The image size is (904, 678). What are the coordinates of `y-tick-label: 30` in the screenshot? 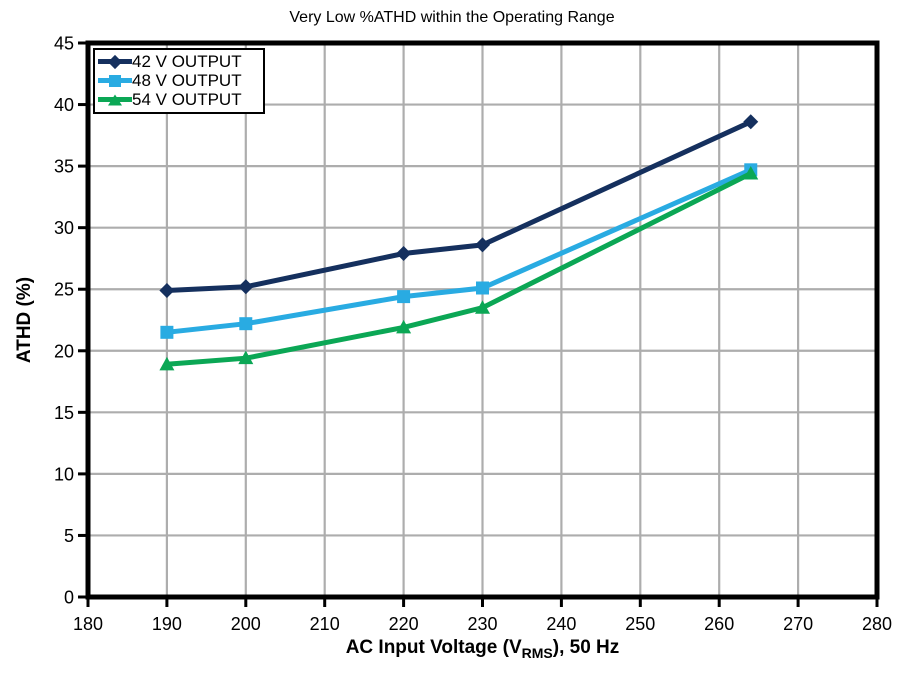 It's located at (64, 228).